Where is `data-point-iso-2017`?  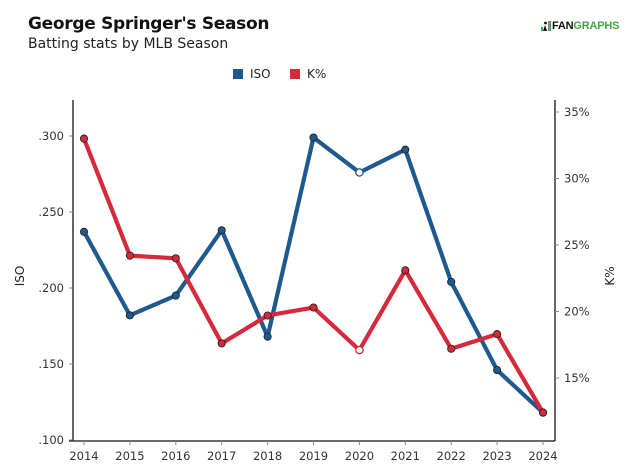 data-point-iso-2017 is located at coordinates (221, 230).